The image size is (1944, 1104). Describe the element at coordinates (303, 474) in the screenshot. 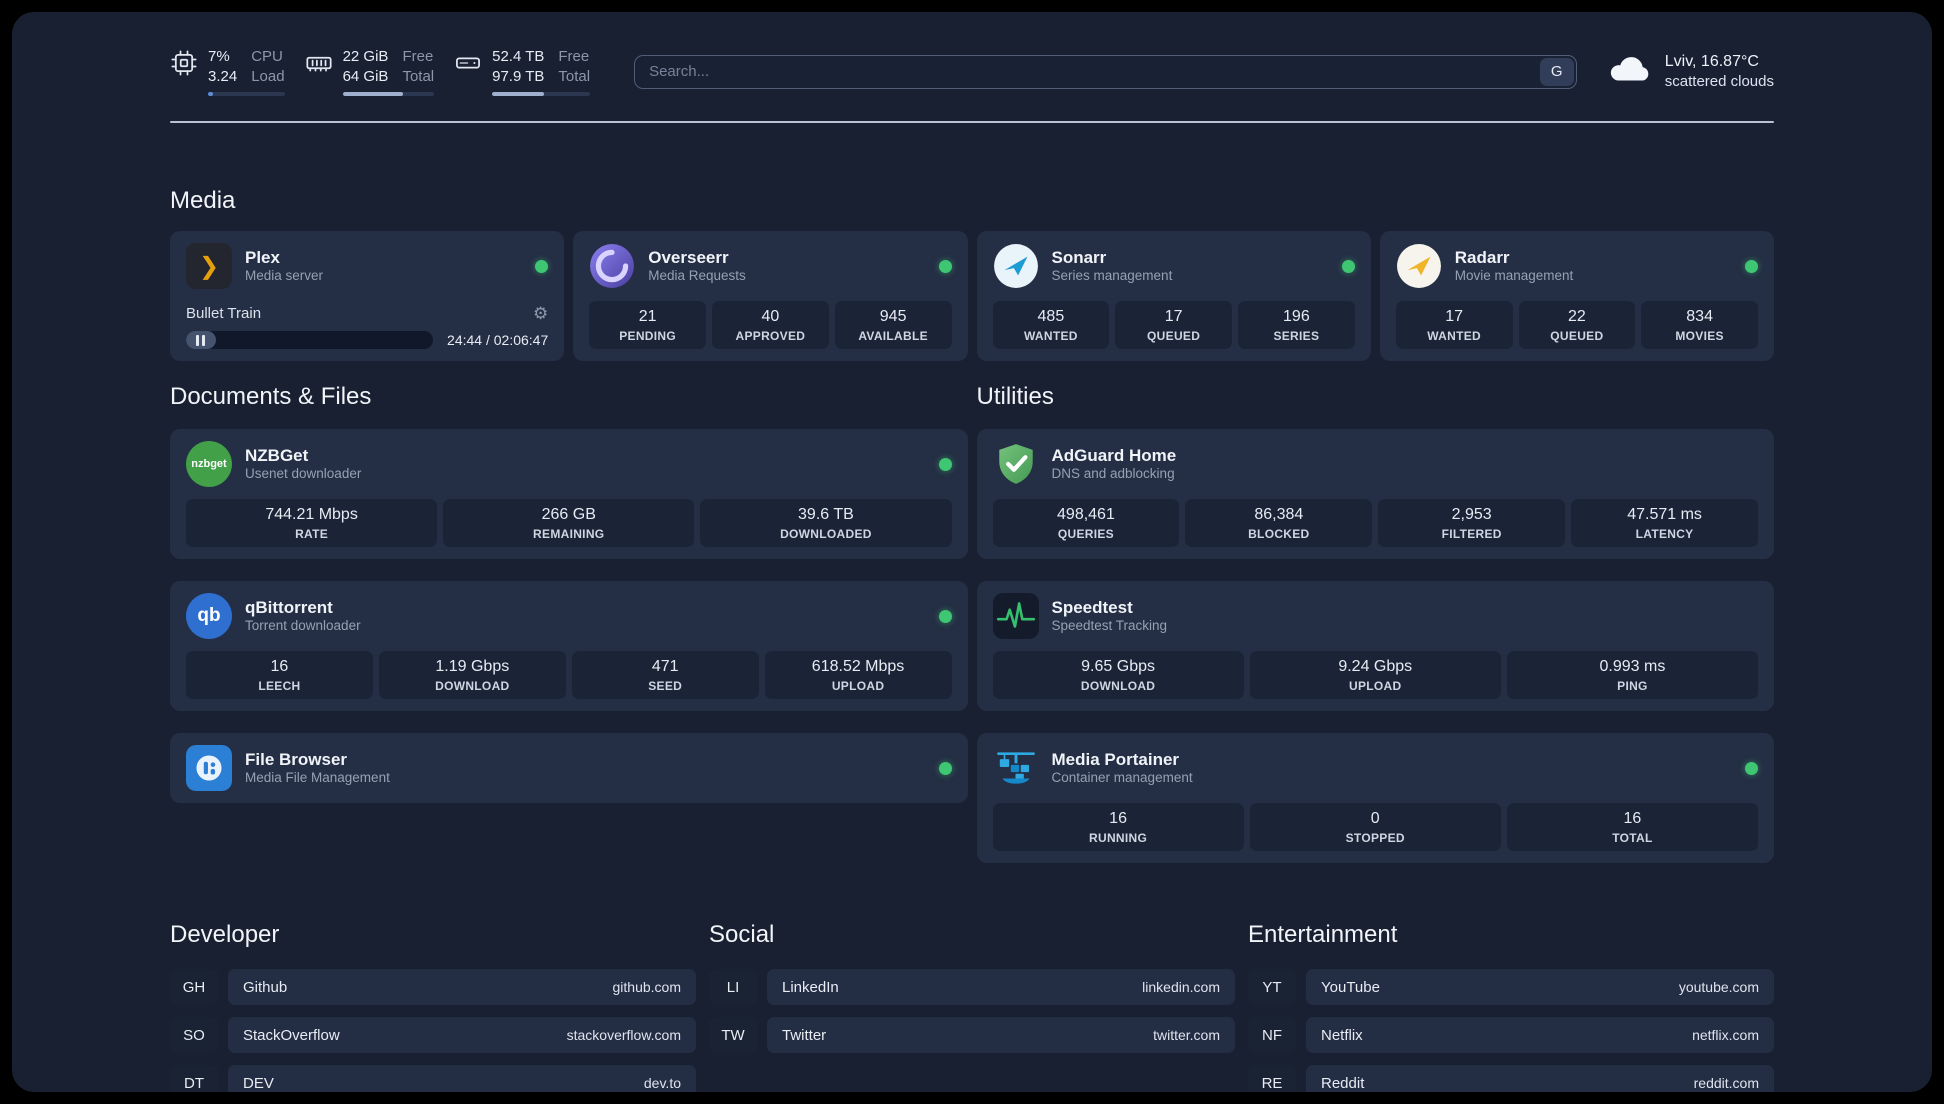

I see `app-desc: Usenet downloader` at that location.